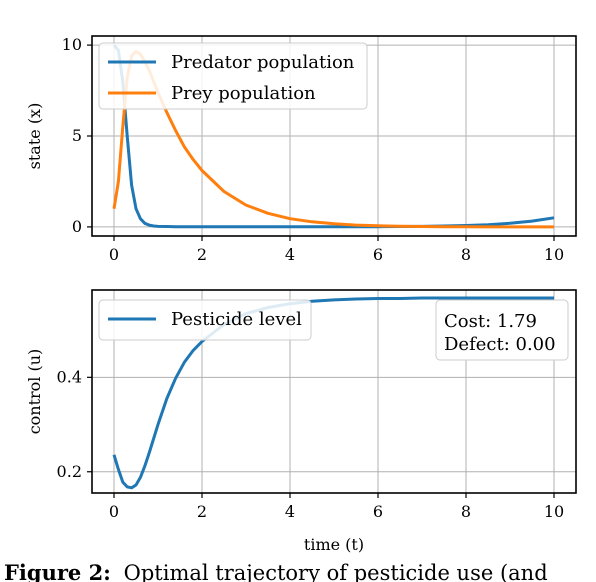 This screenshot has height=582, width=596. What do you see at coordinates (500, 344) in the screenshot?
I see `defect-text: Defect: 0.00` at bounding box center [500, 344].